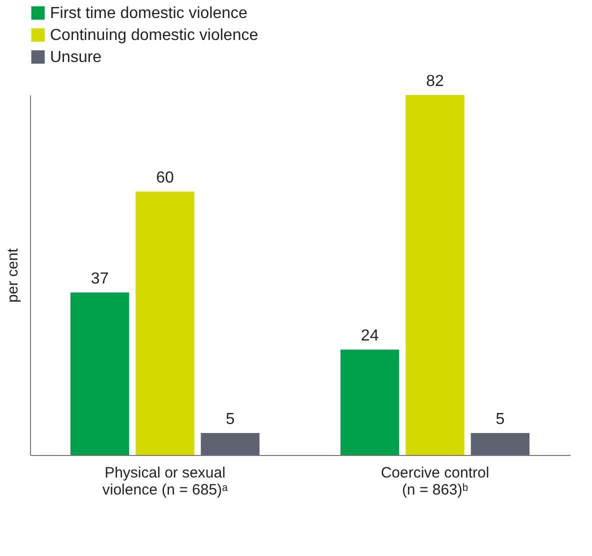  Describe the element at coordinates (149, 13) in the screenshot. I see `legend-label: First time domestic violence` at that location.